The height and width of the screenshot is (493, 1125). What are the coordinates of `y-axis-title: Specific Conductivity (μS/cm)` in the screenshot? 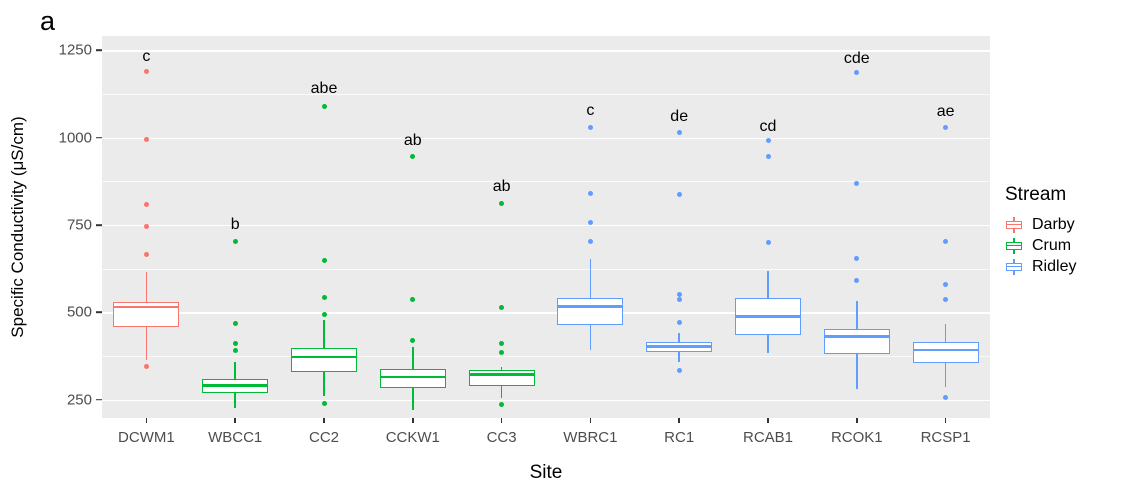 It's located at (17, 227).